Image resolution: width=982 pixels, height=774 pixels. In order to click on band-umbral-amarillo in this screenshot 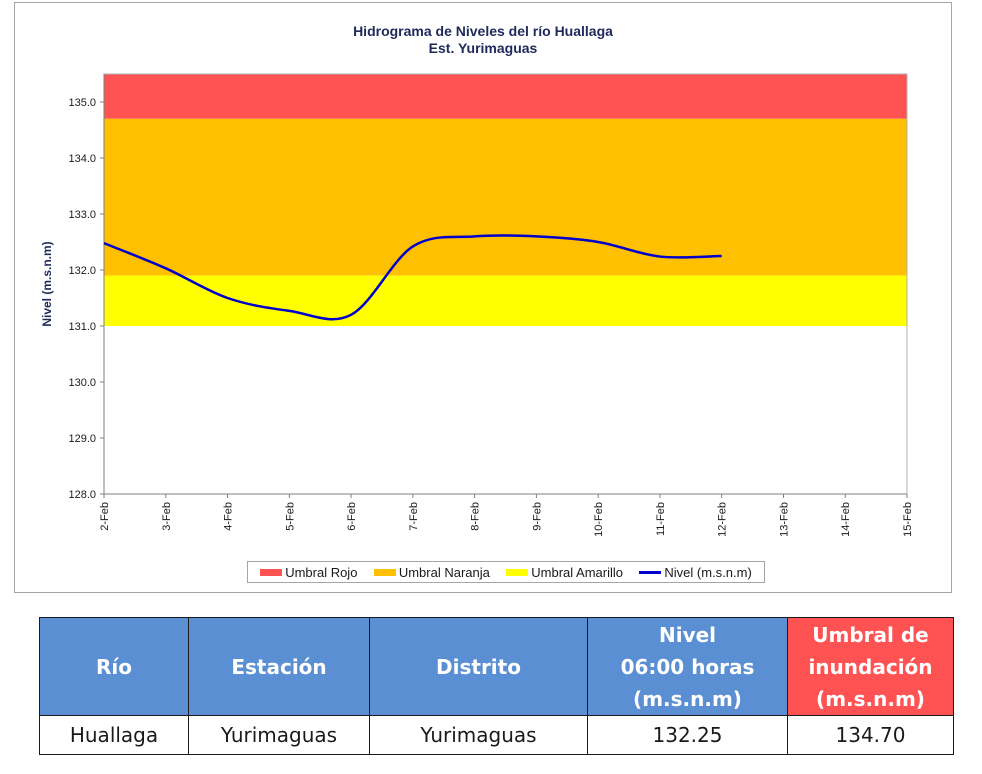, I will do `click(505, 300)`.